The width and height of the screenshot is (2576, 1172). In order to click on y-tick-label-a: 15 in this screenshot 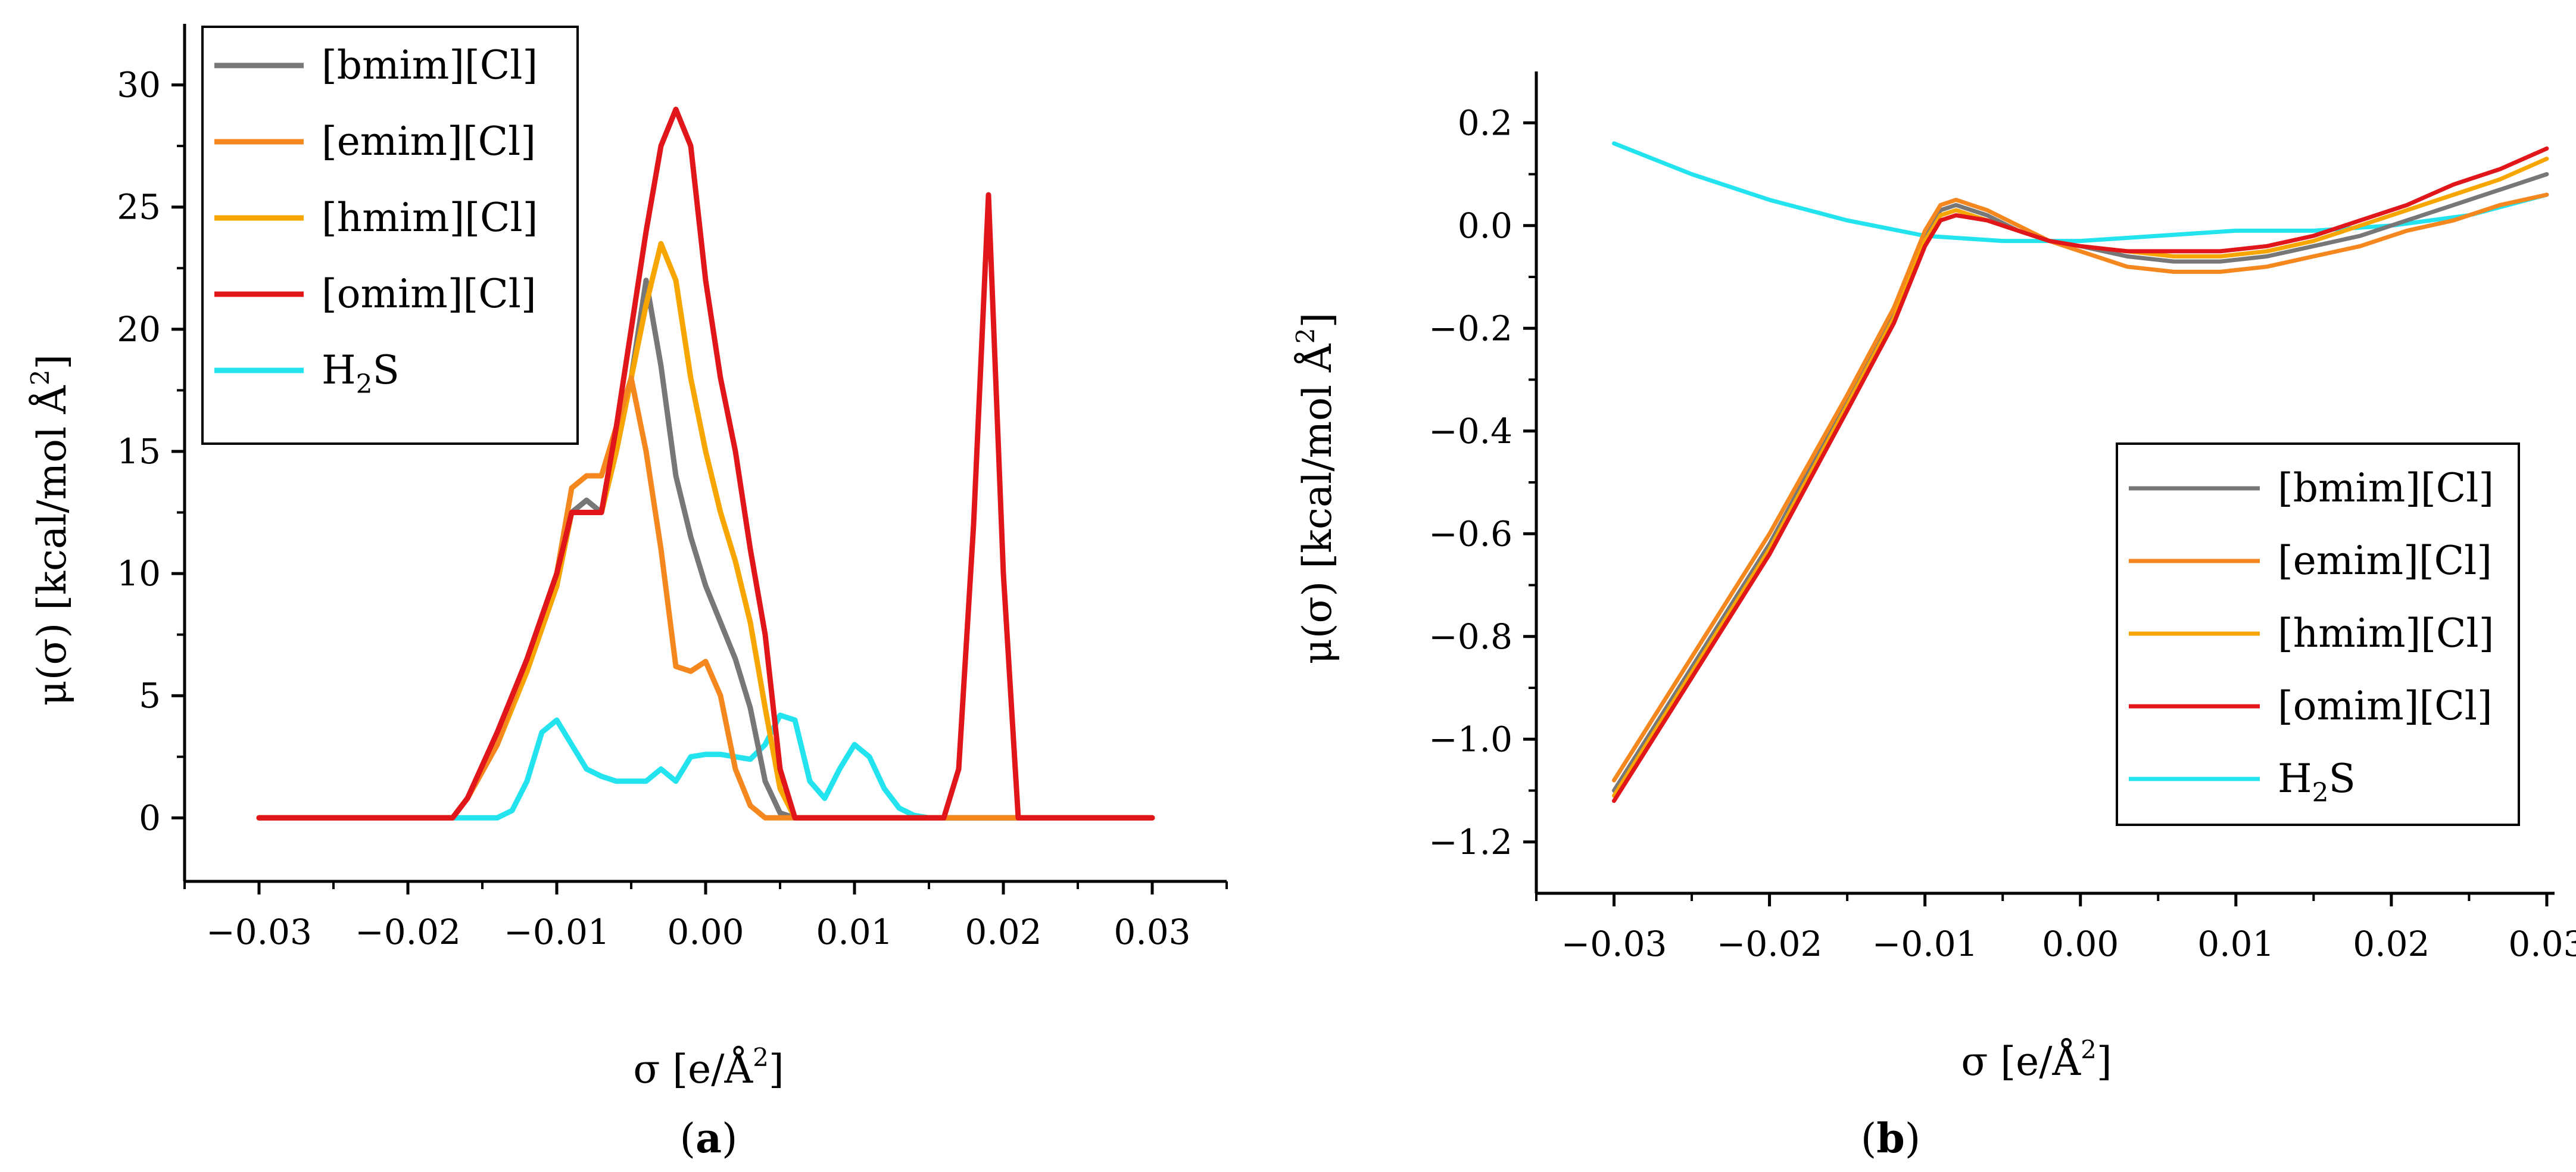, I will do `click(139, 452)`.